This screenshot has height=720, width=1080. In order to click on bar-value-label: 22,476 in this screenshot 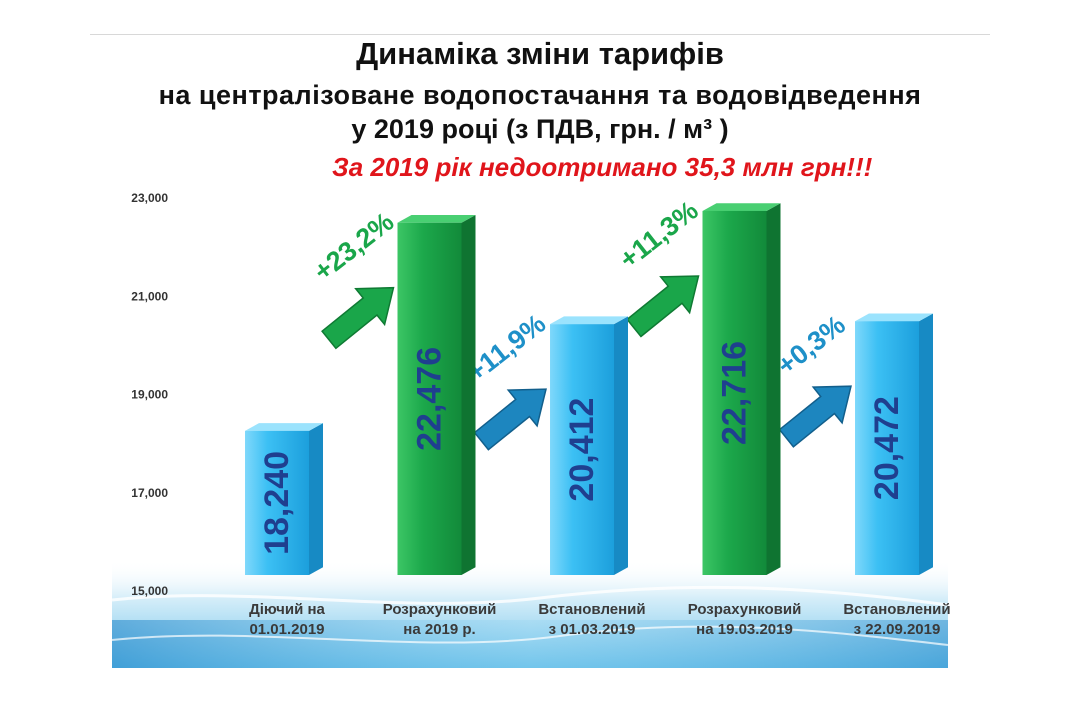, I will do `click(430, 399)`.